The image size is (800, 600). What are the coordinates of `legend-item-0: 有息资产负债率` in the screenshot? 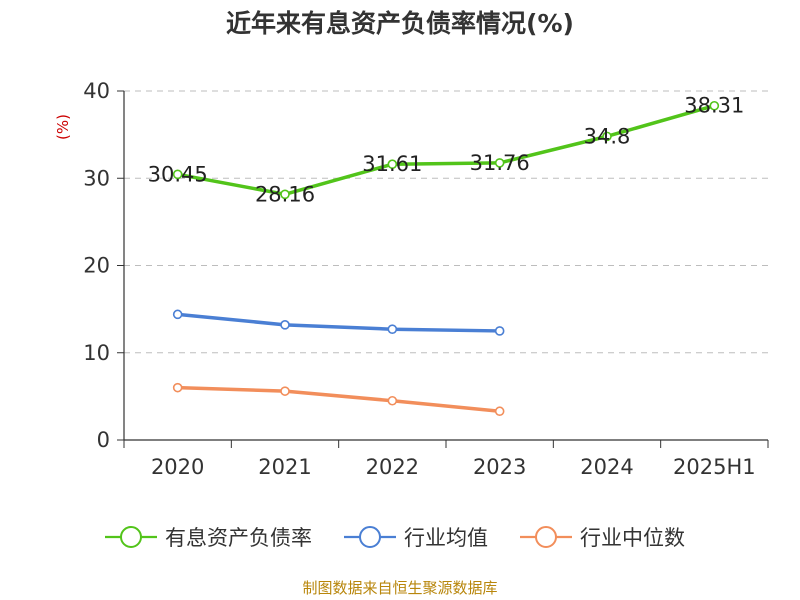 It's located at (208, 538).